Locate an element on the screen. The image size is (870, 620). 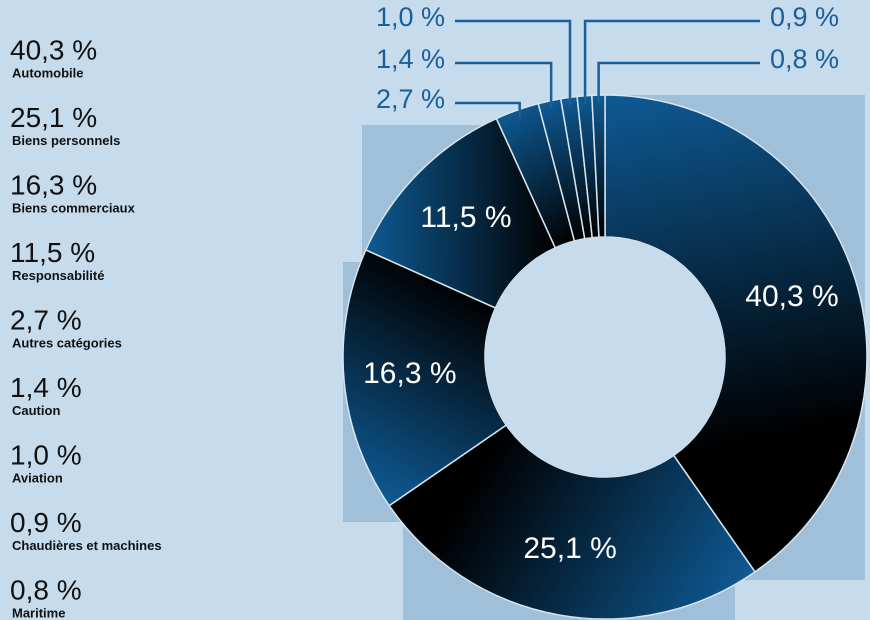
data-label: 2,7 % is located at coordinates (410, 99).